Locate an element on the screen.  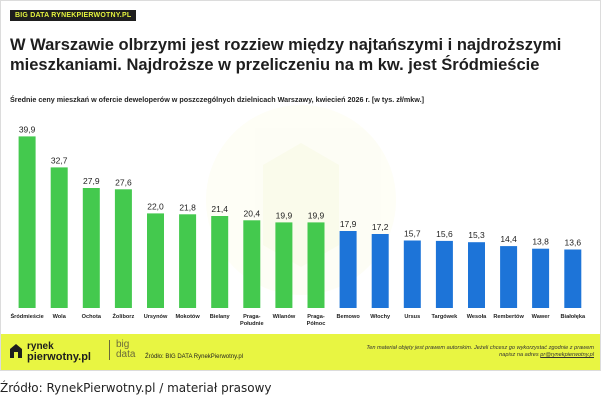
bigdata-mark: big data is located at coordinates (122, 350).